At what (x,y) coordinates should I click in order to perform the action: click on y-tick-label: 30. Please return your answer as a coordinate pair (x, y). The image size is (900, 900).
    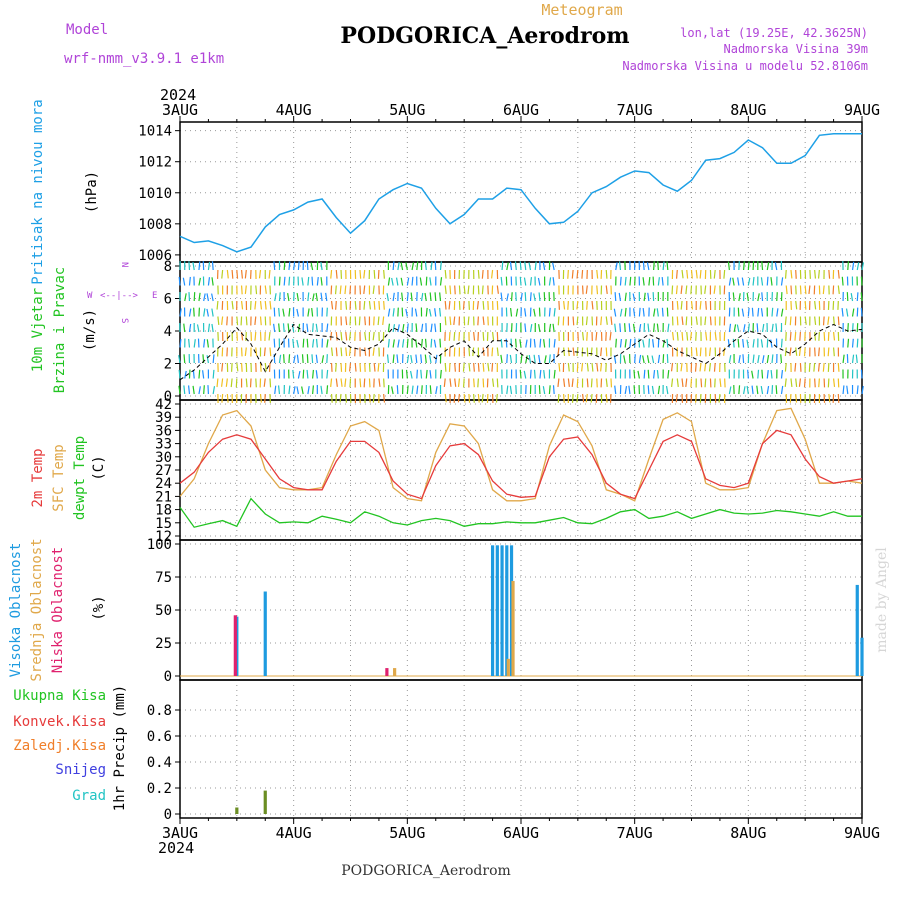
    Looking at the image, I should click on (163, 458).